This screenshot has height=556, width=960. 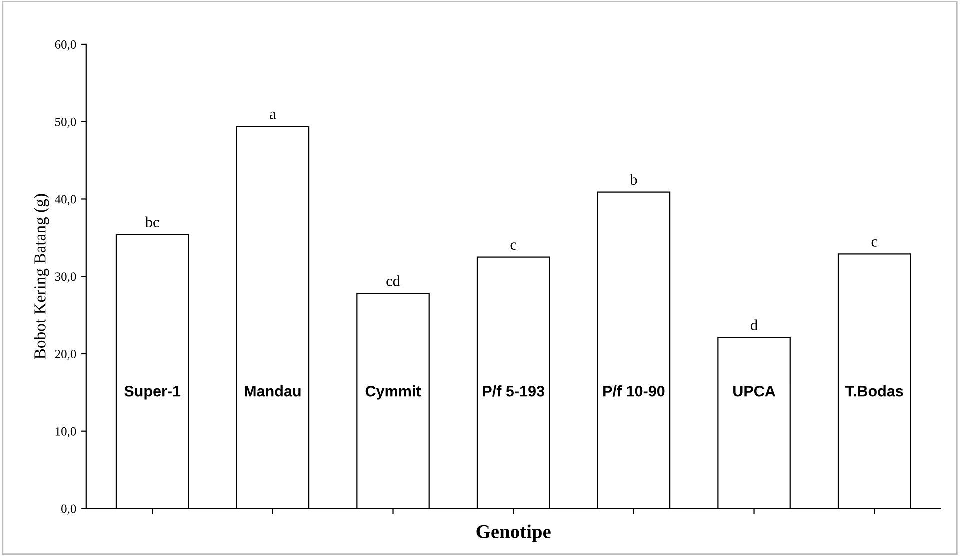 What do you see at coordinates (634, 179) in the screenshot?
I see `annotation: b` at bounding box center [634, 179].